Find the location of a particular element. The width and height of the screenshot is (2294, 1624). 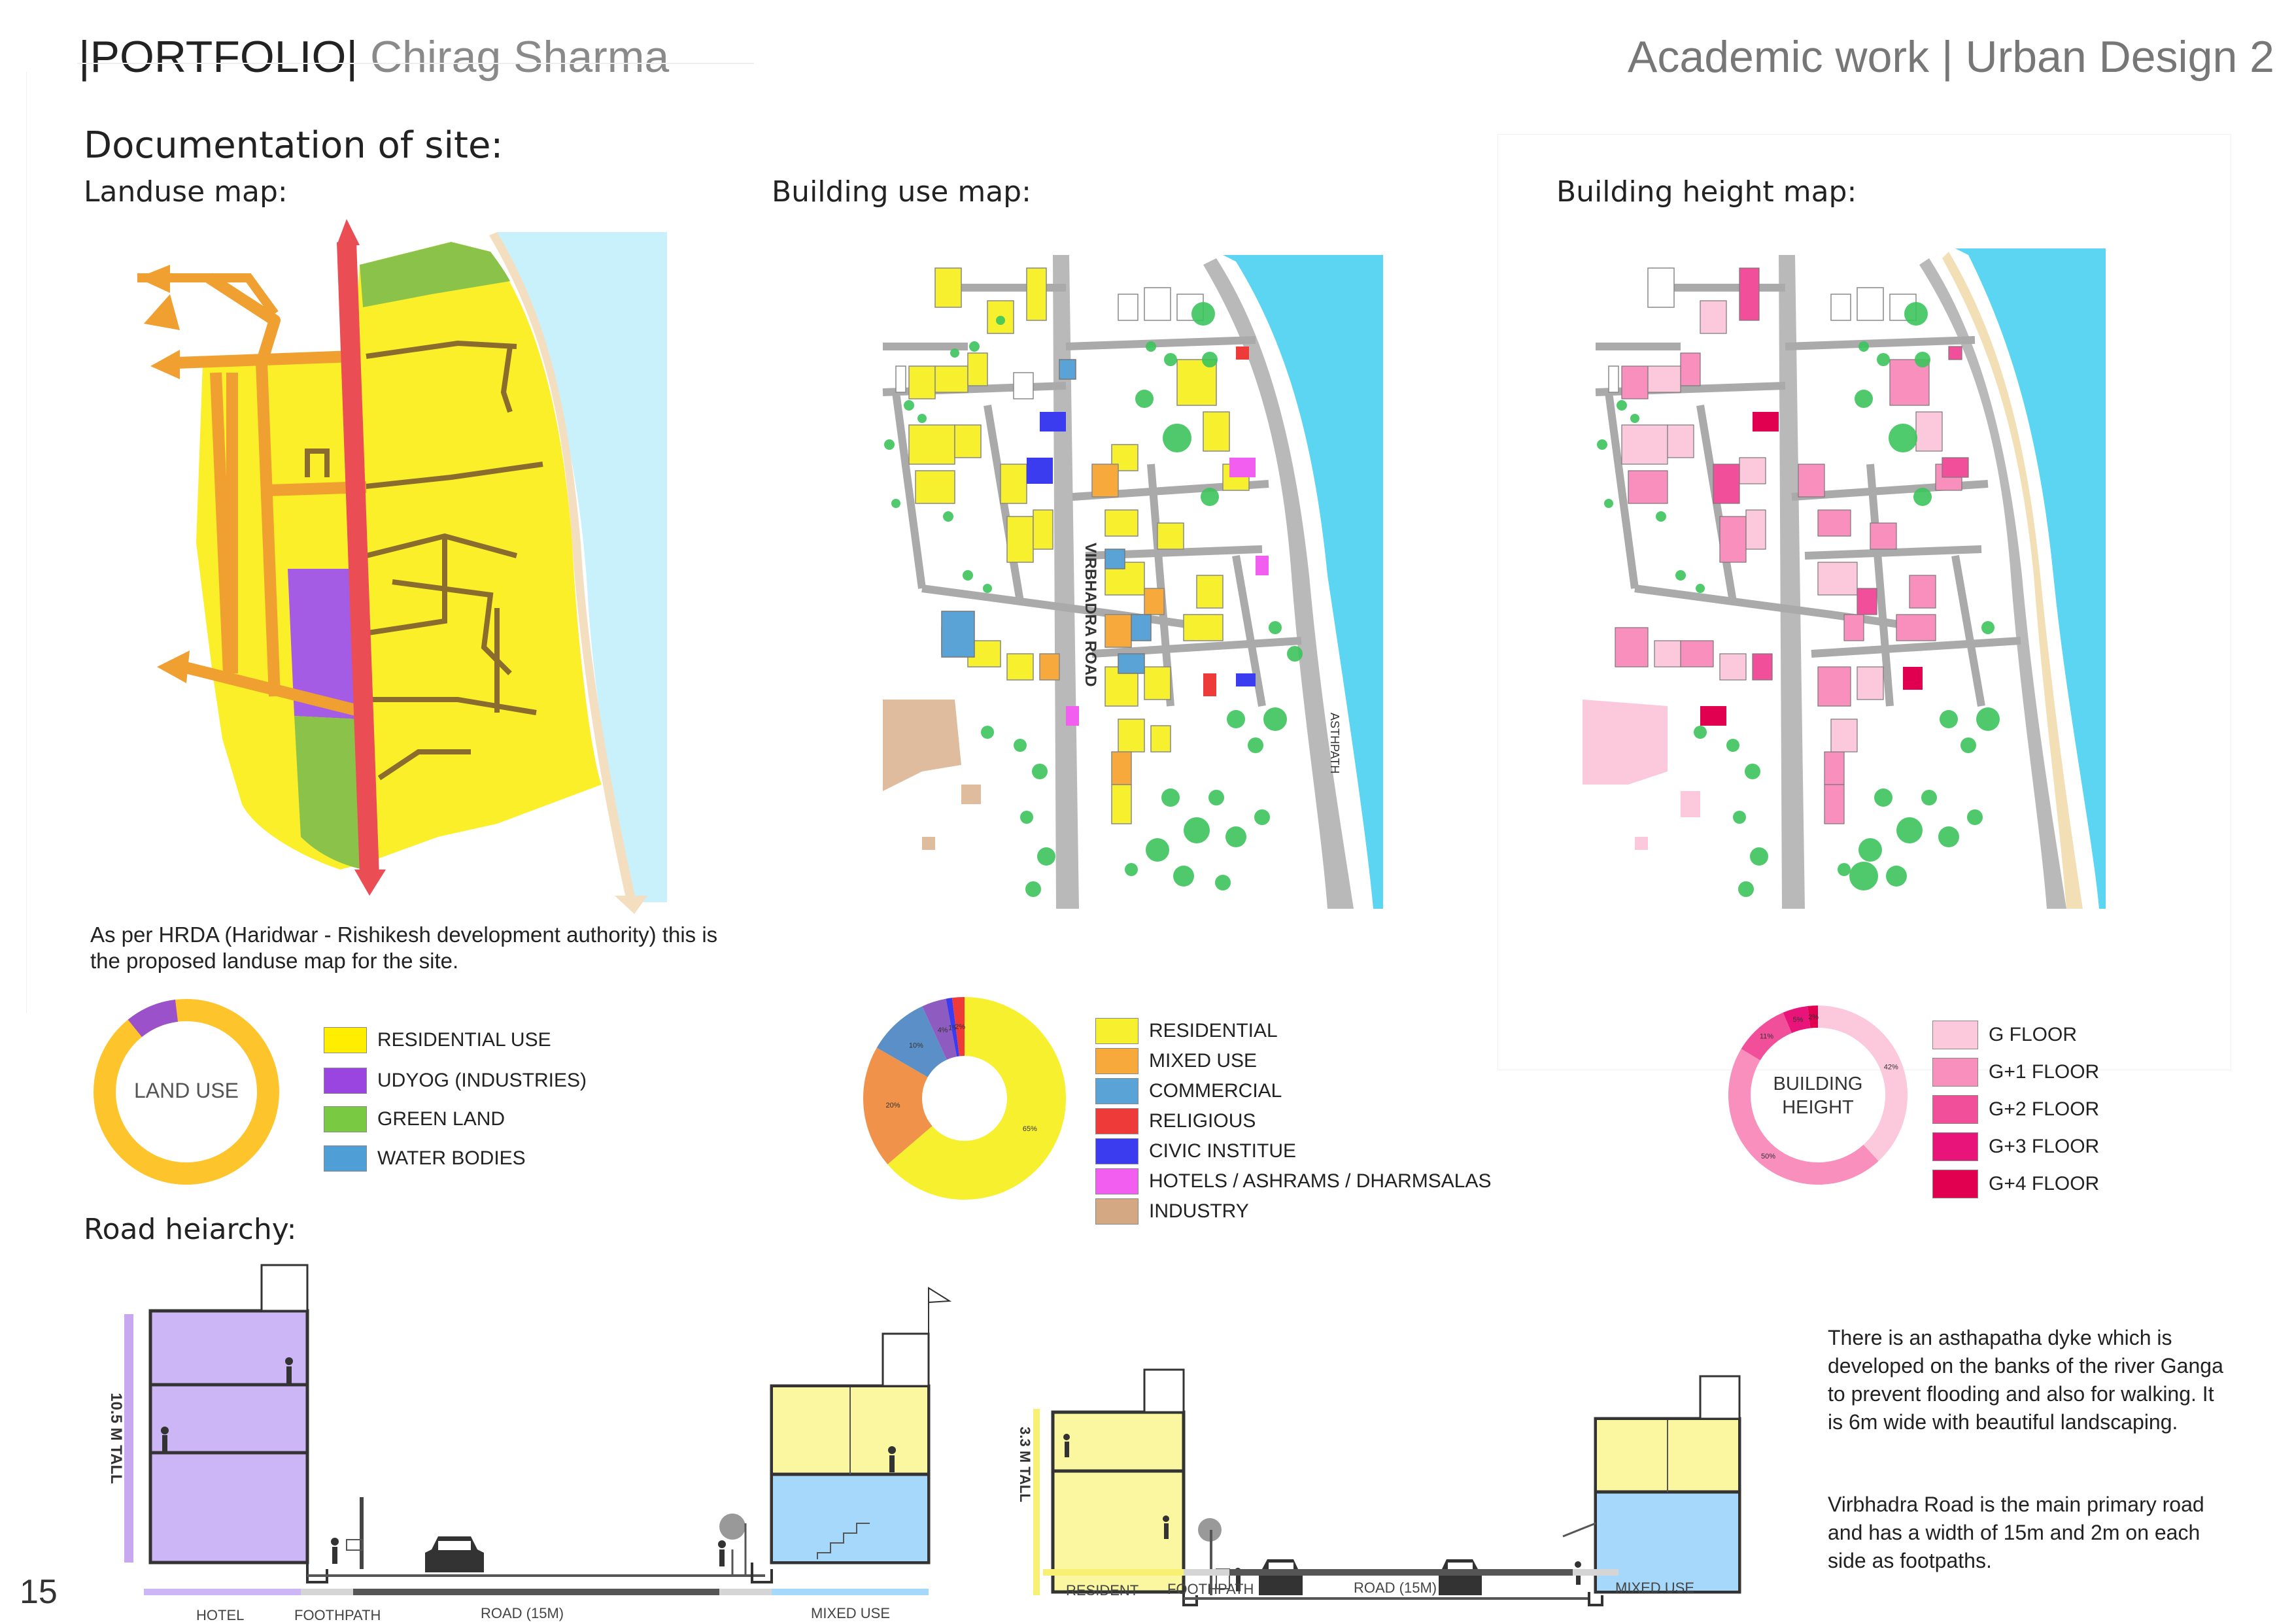

landuse-legend-industries: UDYOG (INDUSTRIES) is located at coordinates (455, 1081).